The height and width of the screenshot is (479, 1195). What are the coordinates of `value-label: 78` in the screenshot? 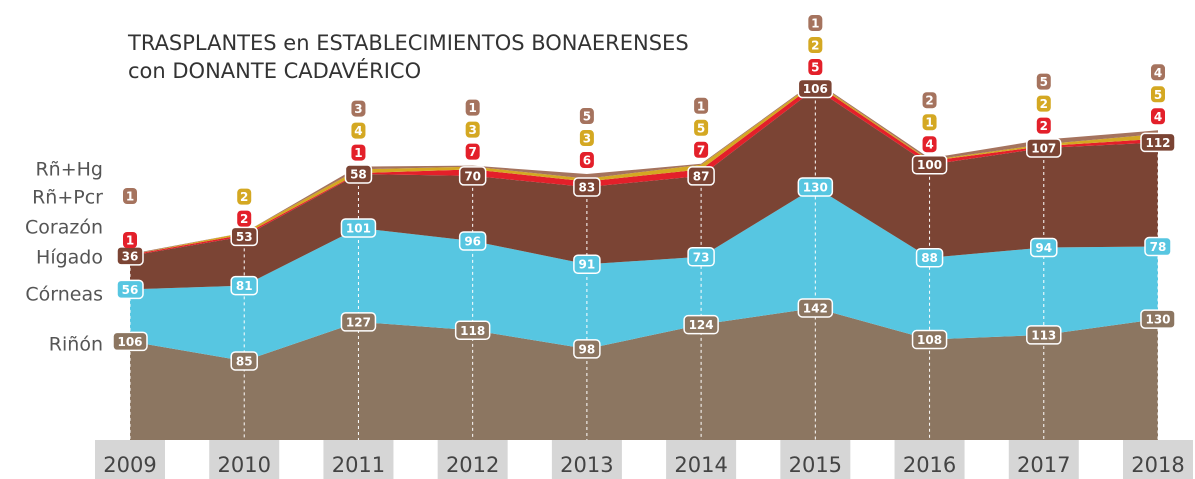 It's located at (1158, 247).